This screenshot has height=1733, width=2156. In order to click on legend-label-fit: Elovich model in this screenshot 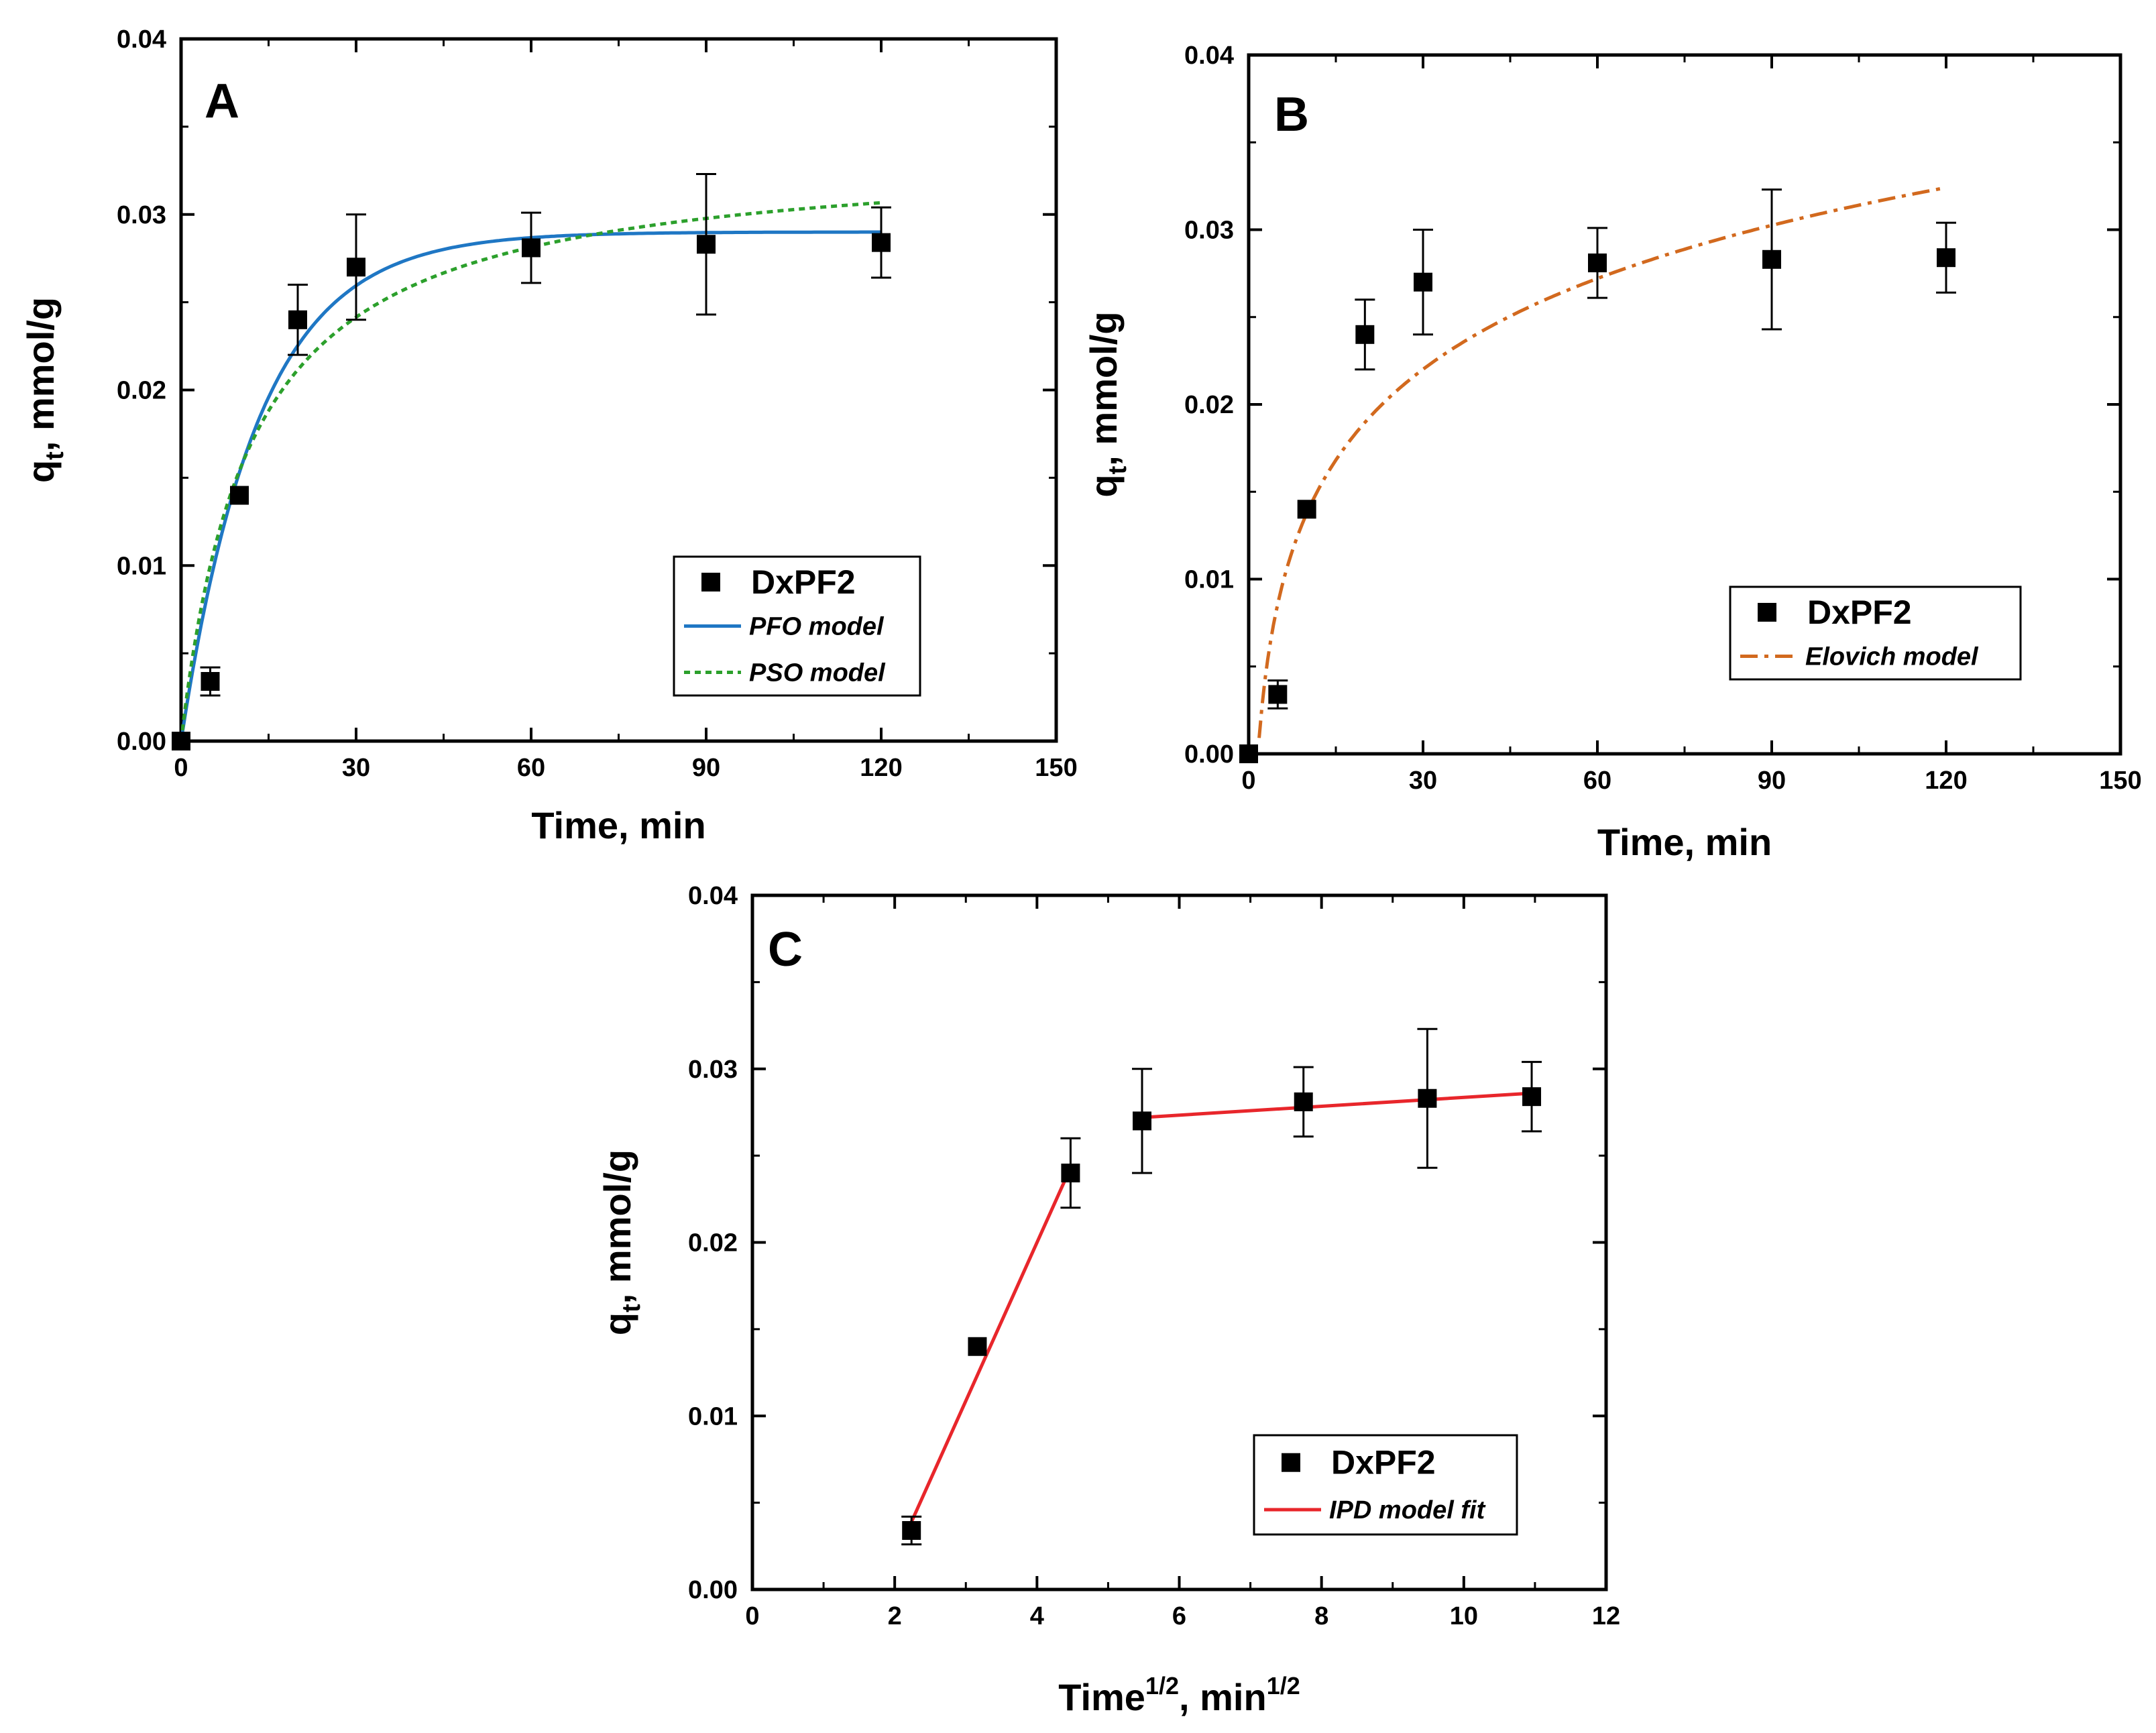, I will do `click(1892, 657)`.